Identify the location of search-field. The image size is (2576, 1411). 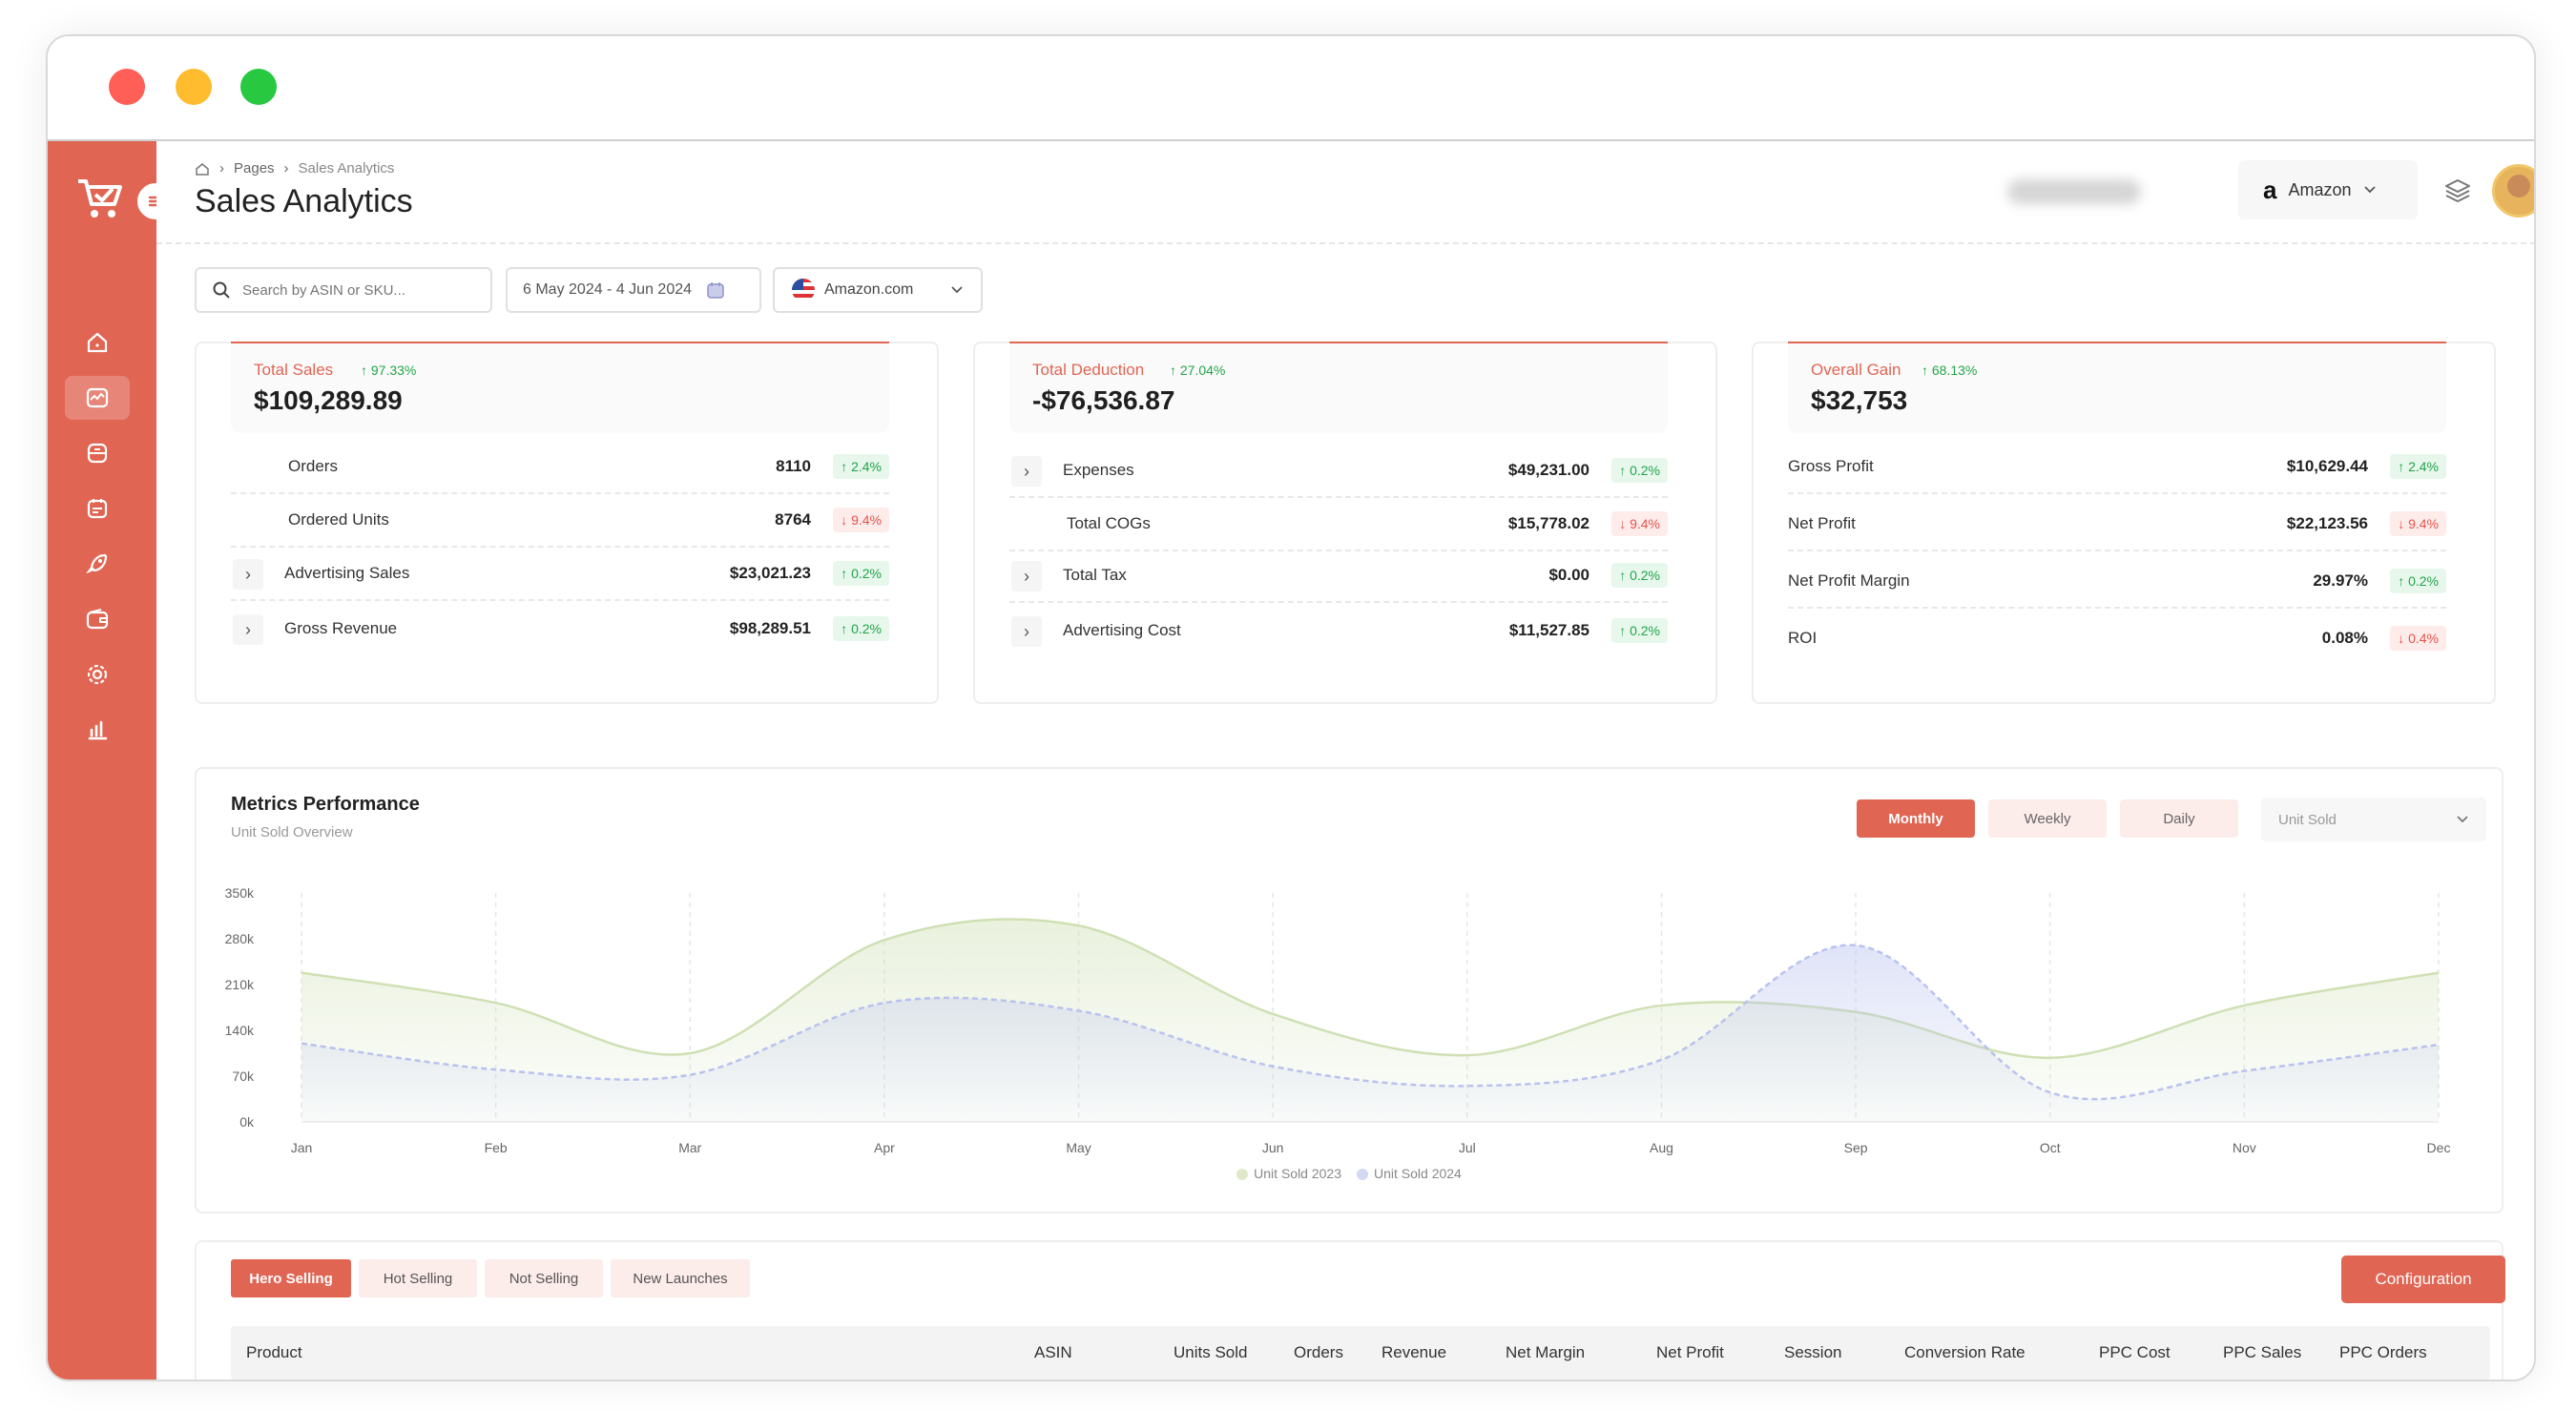
(343, 290).